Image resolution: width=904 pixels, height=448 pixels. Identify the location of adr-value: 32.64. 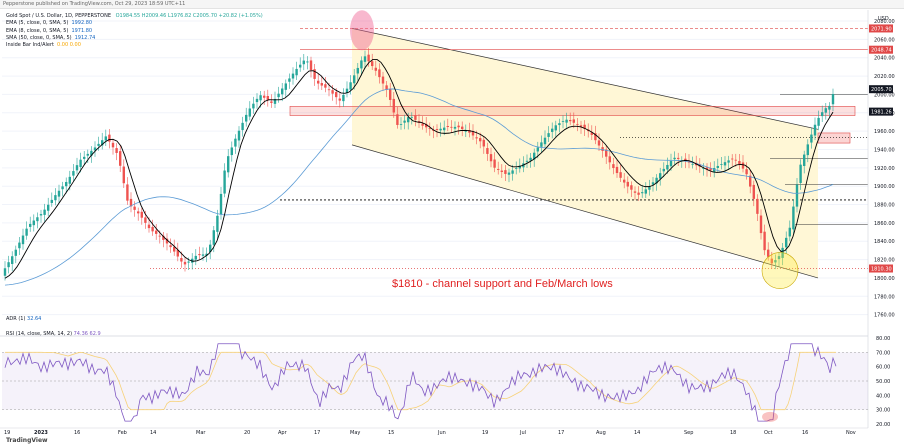
(34, 319).